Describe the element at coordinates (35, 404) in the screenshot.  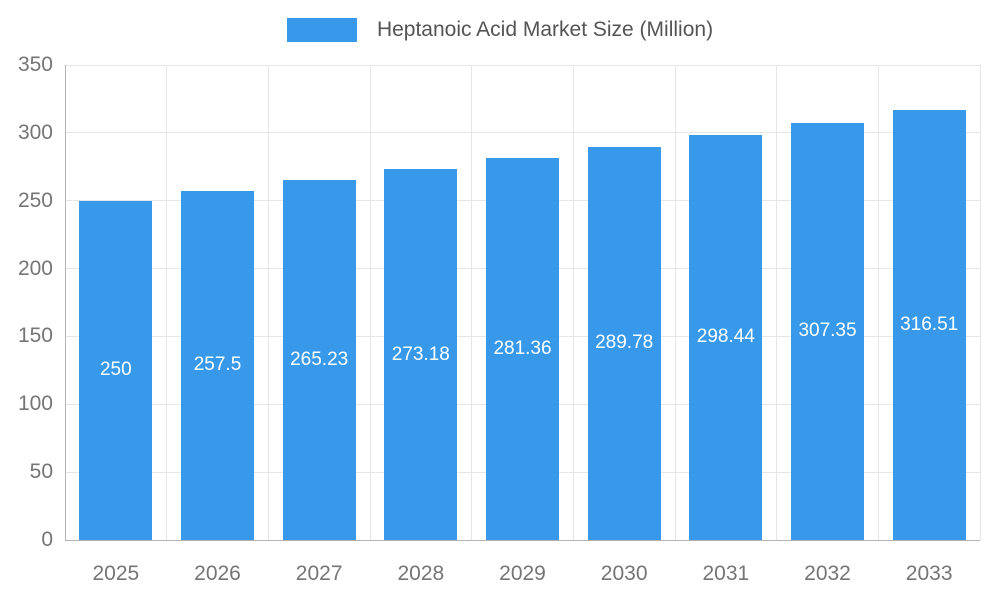
I see `y-tick-label: 100` at that location.